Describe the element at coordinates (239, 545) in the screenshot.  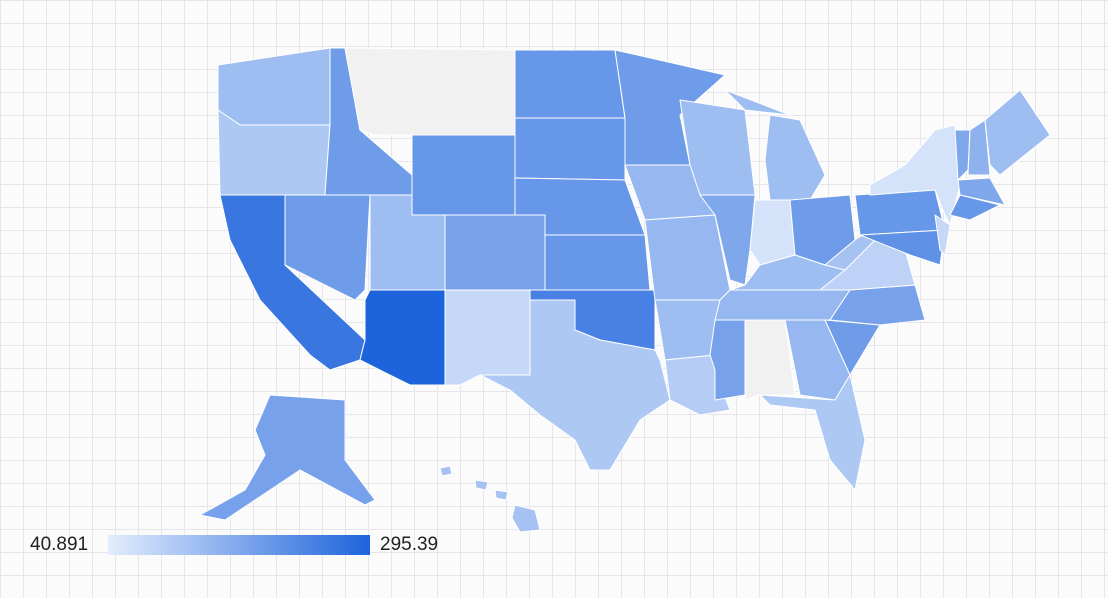
I see `legend-gradient` at that location.